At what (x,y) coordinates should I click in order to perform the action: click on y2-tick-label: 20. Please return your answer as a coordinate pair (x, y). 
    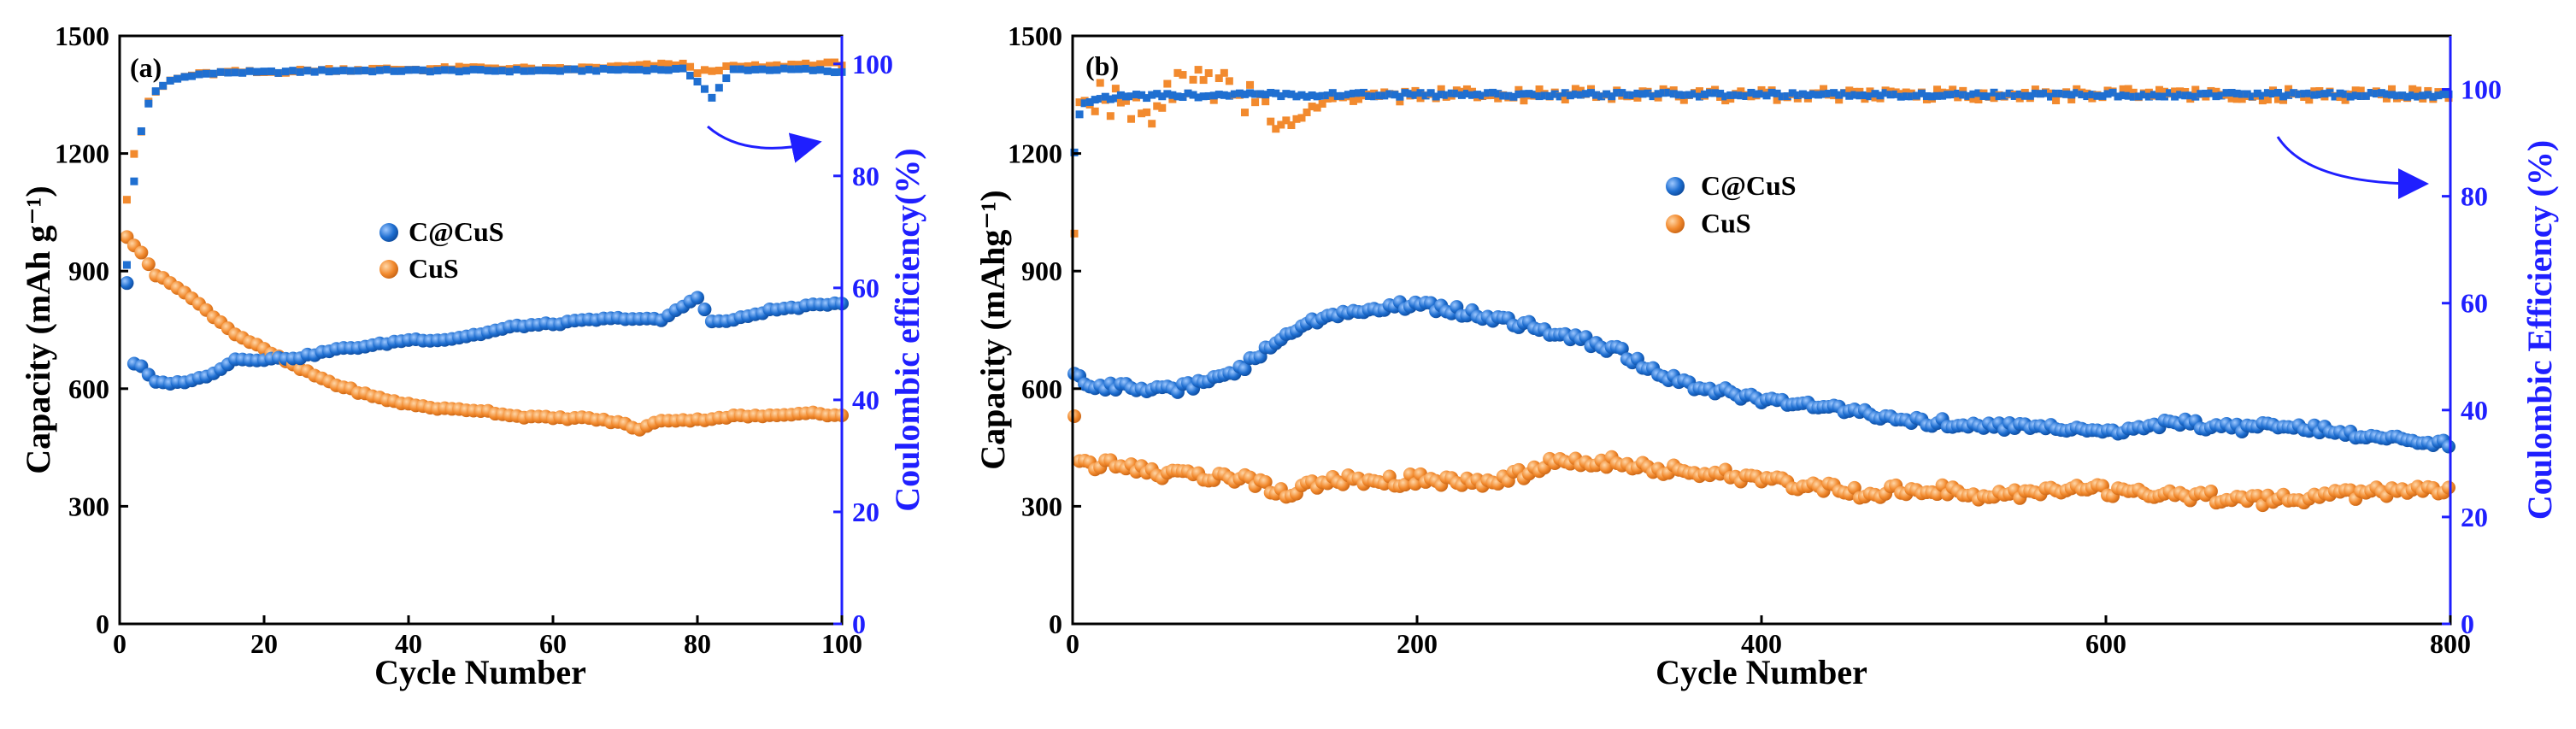
    Looking at the image, I should click on (2474, 517).